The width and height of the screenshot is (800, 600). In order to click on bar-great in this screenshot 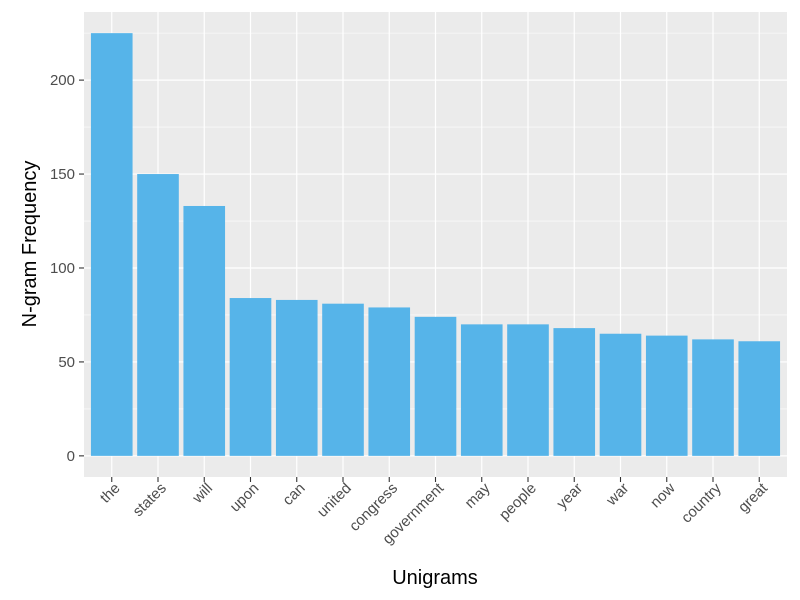, I will do `click(759, 398)`.